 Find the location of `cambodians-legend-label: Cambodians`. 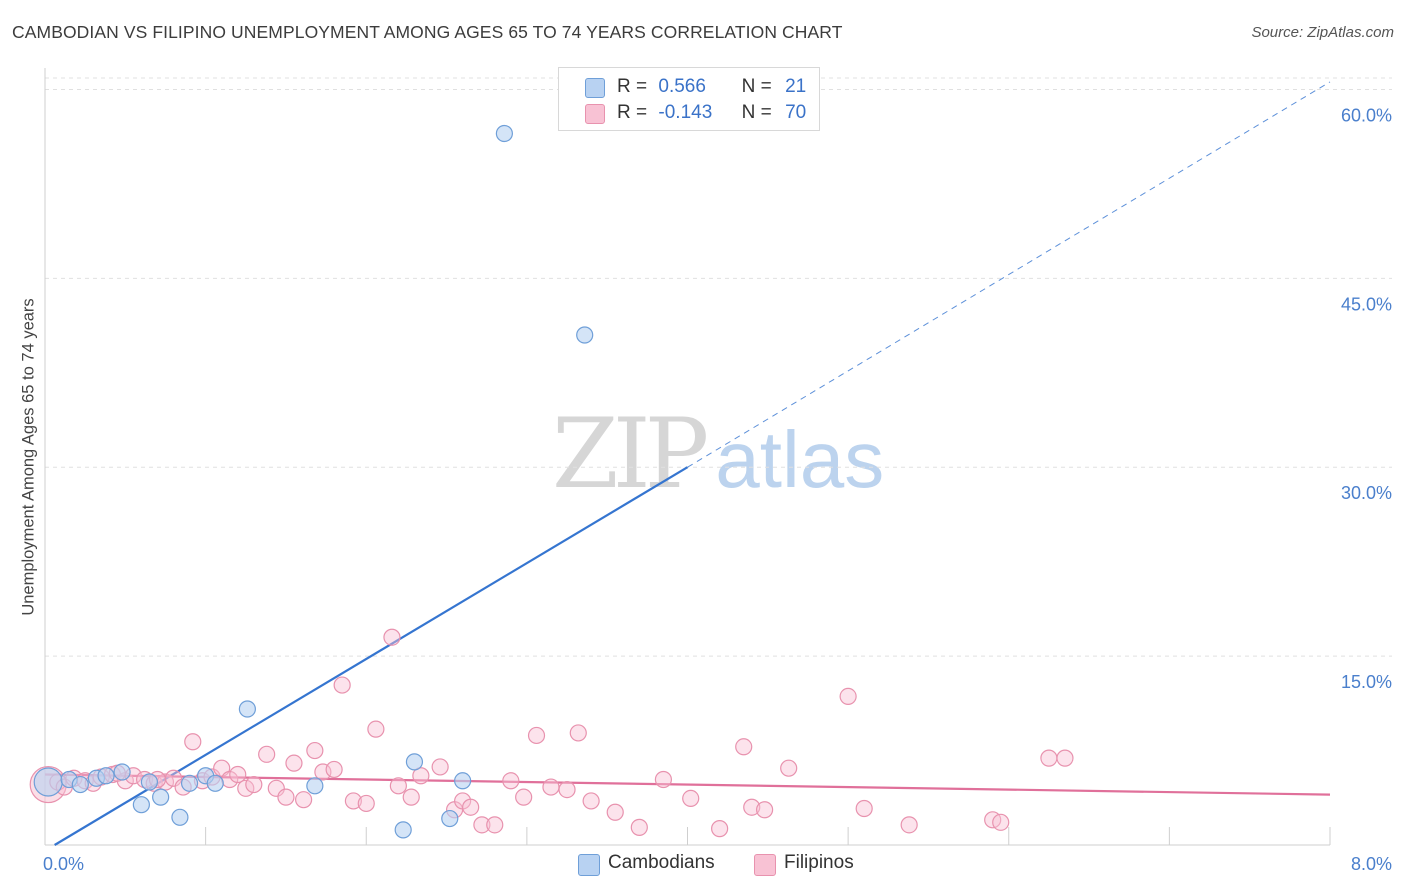

cambodians-legend-label: Cambodians is located at coordinates (661, 862).